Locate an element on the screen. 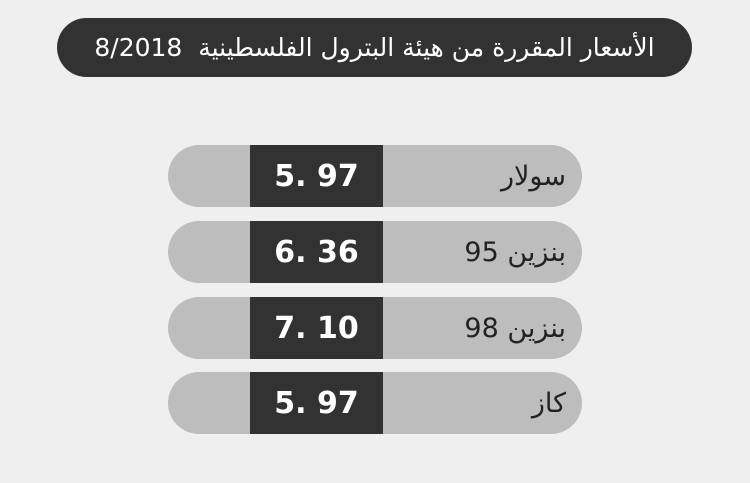 This screenshot has height=483, width=750. price-row: 7. 10 بنزين 98 is located at coordinates (375, 328).